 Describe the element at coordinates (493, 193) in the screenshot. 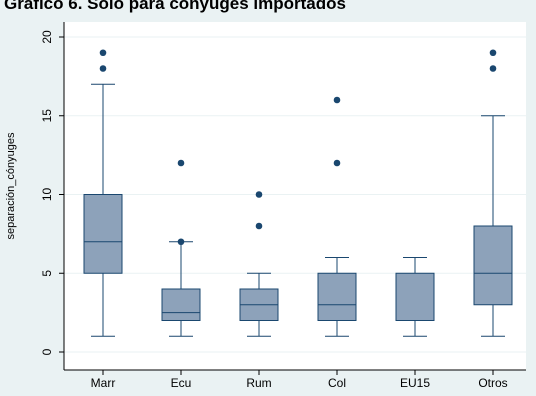

I see `box-Otros` at that location.